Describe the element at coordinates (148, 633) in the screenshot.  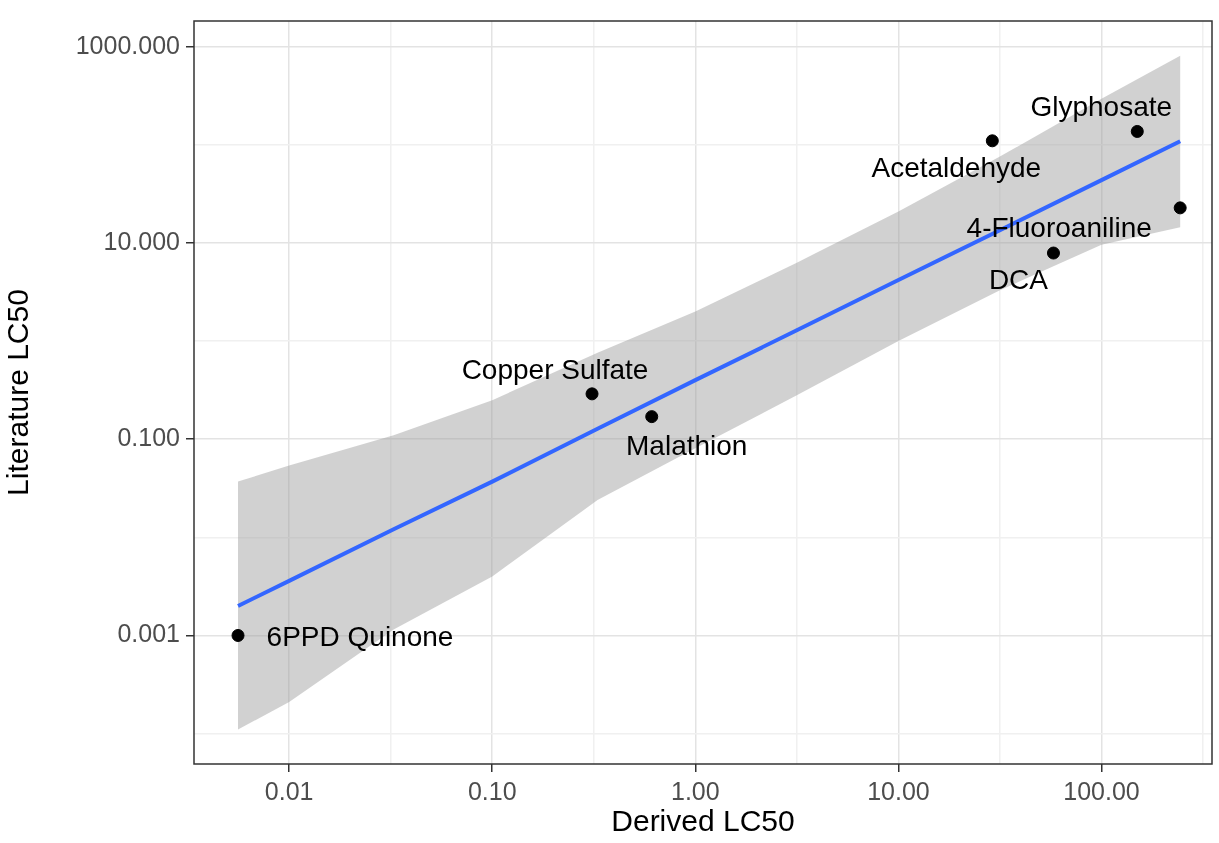
I see `y-tick-label: 0.001` at that location.